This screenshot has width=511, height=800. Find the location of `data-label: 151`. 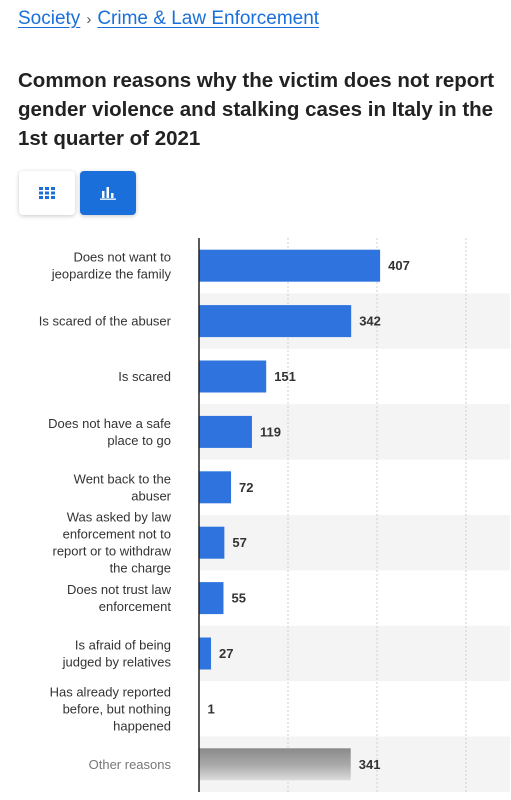

data-label: 151 is located at coordinates (285, 376).